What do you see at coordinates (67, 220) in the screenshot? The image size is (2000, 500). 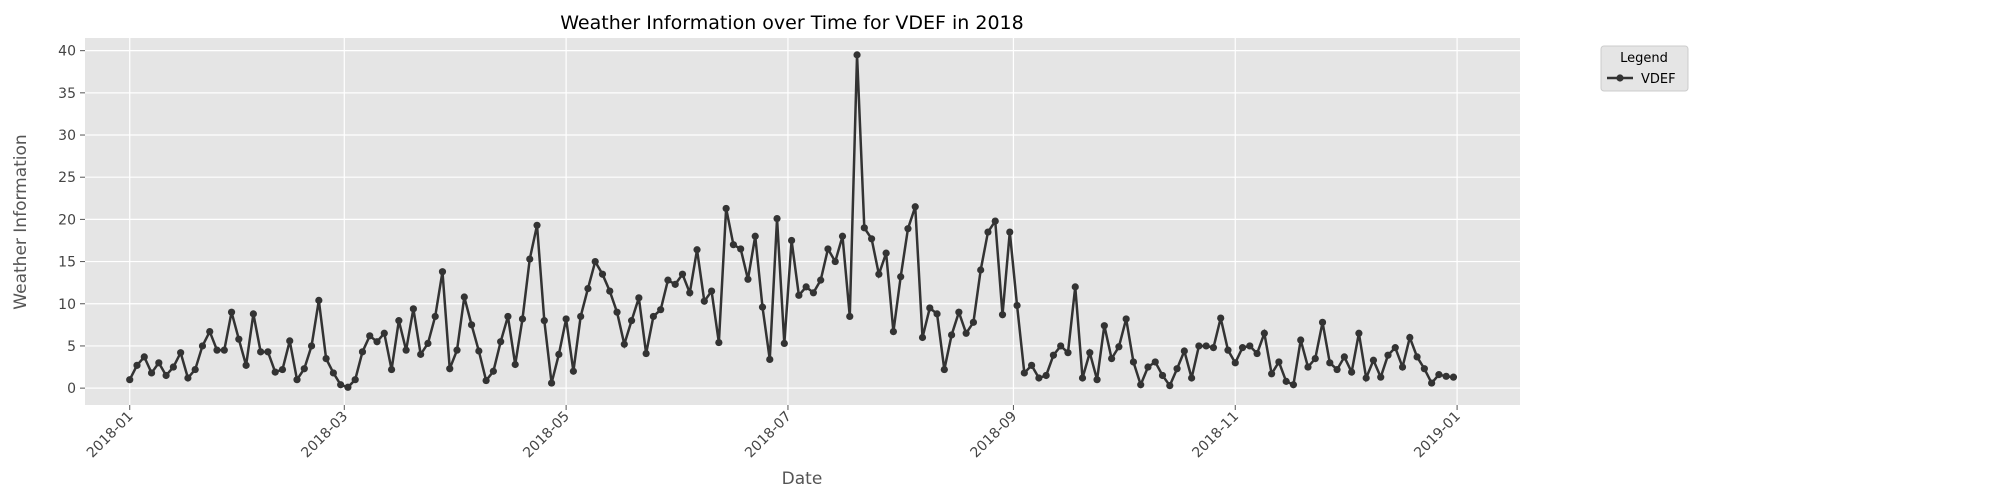 I see `y-tick-label: 20` at bounding box center [67, 220].